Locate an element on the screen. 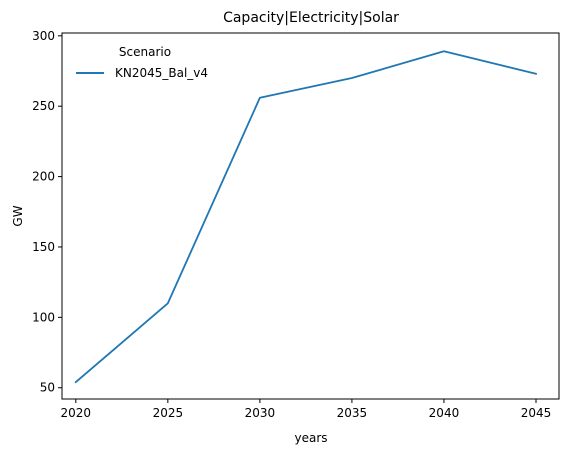 The width and height of the screenshot is (569, 456). x-tick-label: 2020 is located at coordinates (76, 413).